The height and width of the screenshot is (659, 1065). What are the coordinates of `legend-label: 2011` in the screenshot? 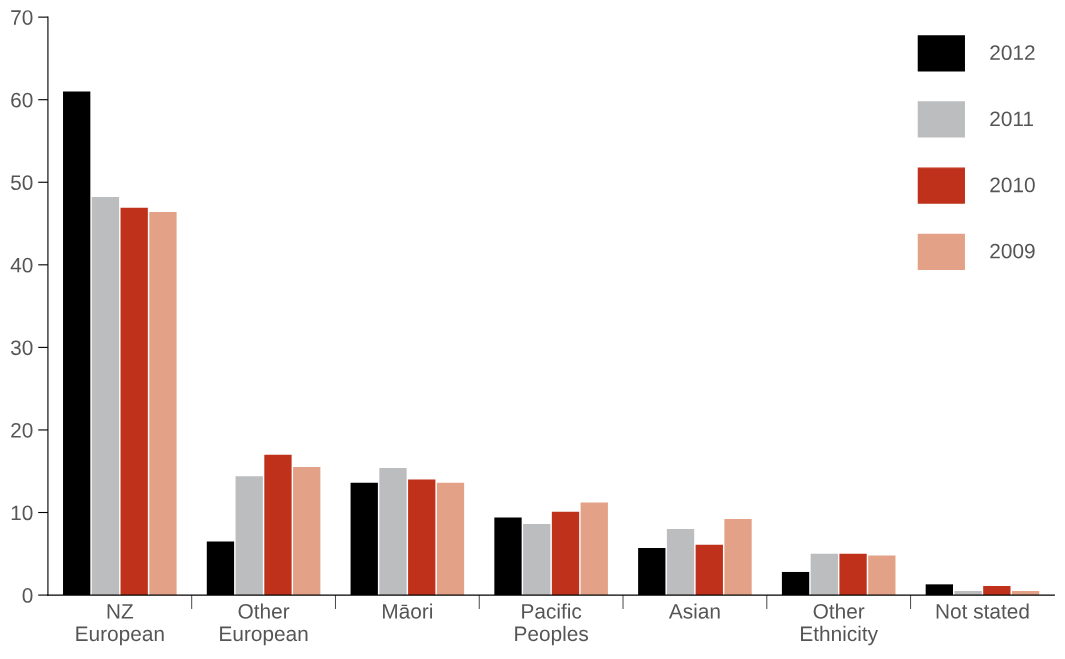 It's located at (1012, 119).